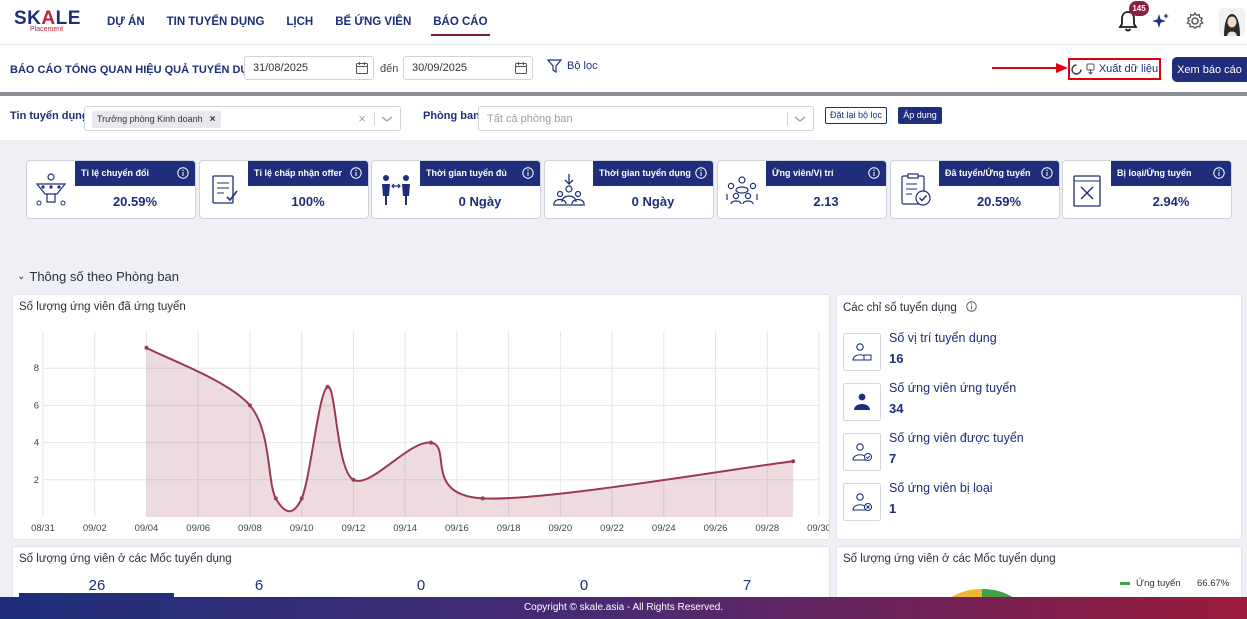 This screenshot has width=1247, height=619. What do you see at coordinates (47, 18) in the screenshot?
I see `logo-brand: SKALE` at bounding box center [47, 18].